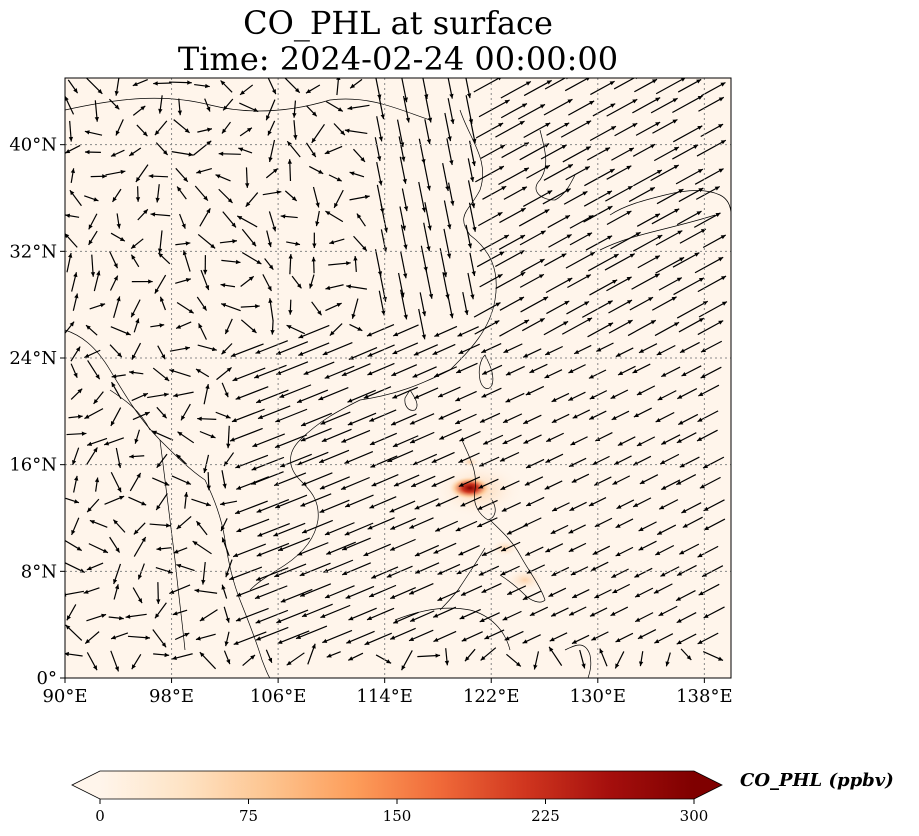 This screenshot has height=836, width=919. Describe the element at coordinates (39, 571) in the screenshot. I see `lat-tick-label: 8°N` at that location.